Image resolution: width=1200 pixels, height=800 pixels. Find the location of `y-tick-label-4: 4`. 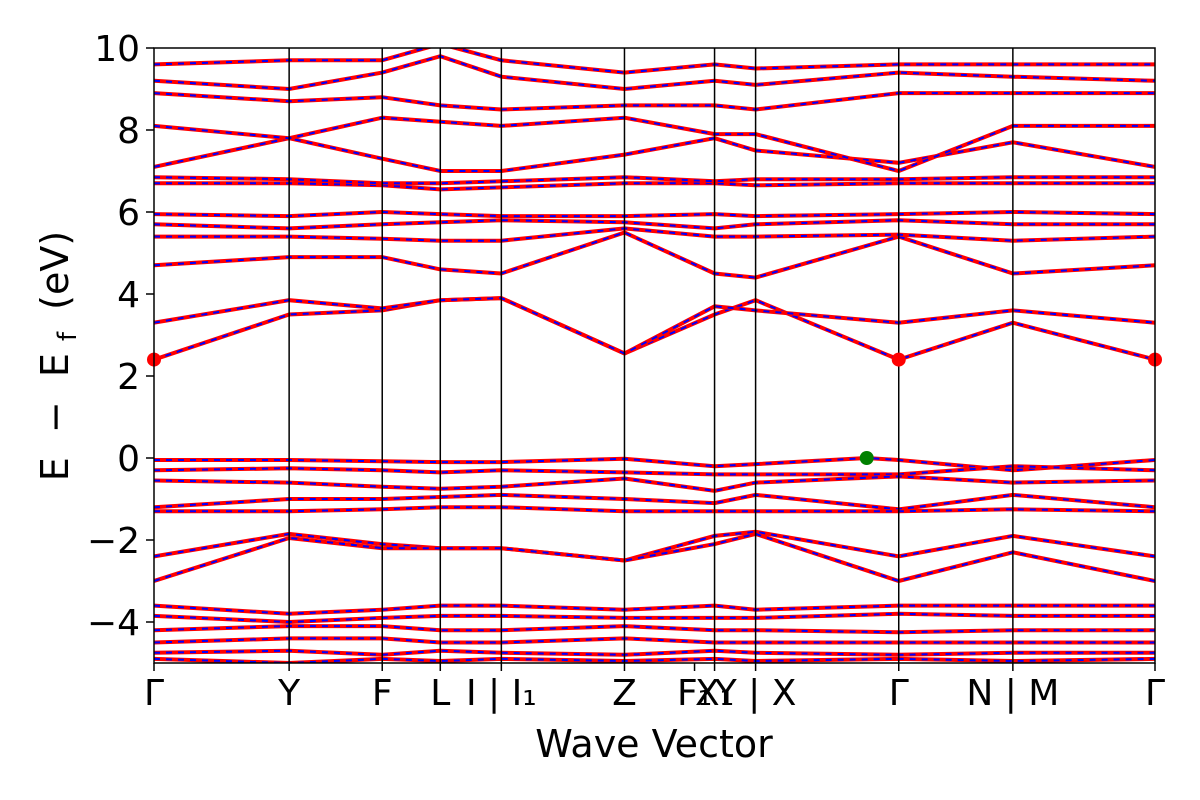

y-tick-label-4: 4 is located at coordinates (128, 295).